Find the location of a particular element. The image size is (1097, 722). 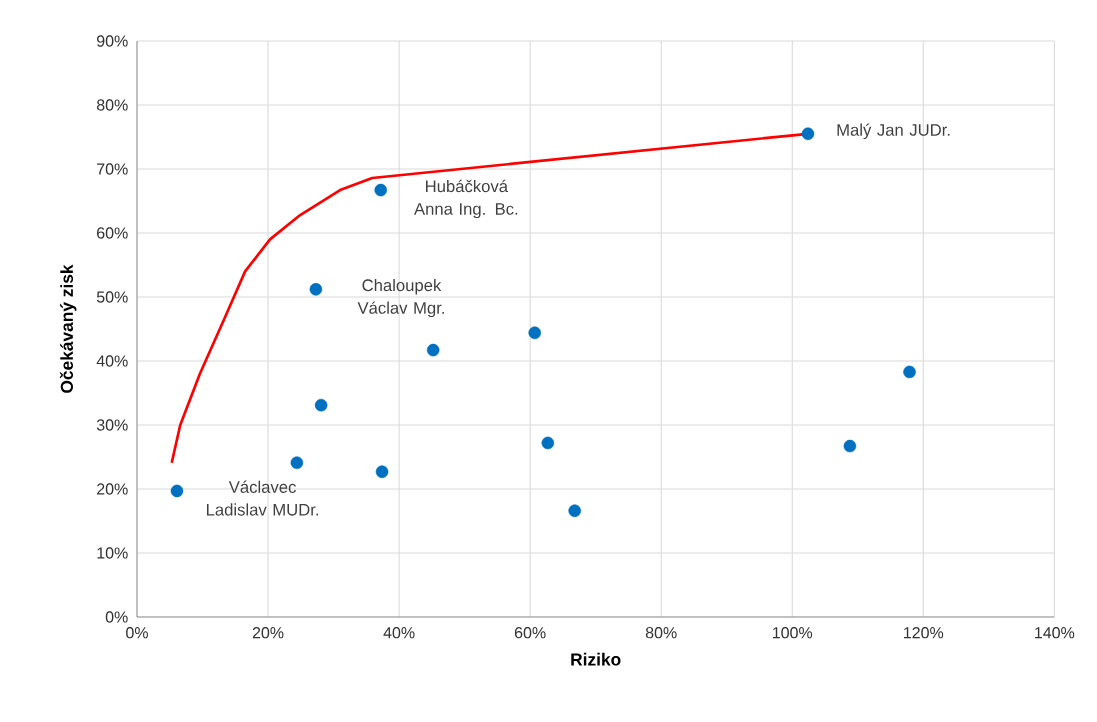

y-tick-label: 90% is located at coordinates (112, 41).